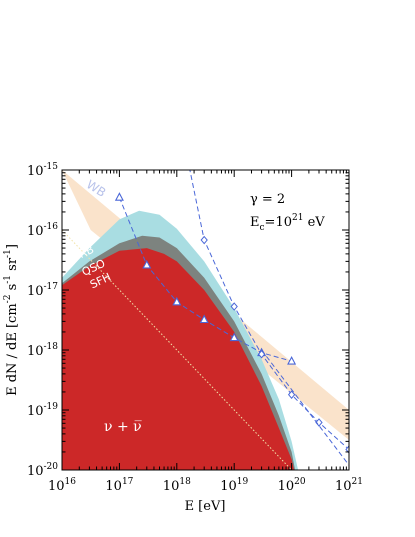 This screenshot has width=415, height=537. Describe the element at coordinates (42, 290) in the screenshot. I see `y-tick-label: 10-17` at that location.